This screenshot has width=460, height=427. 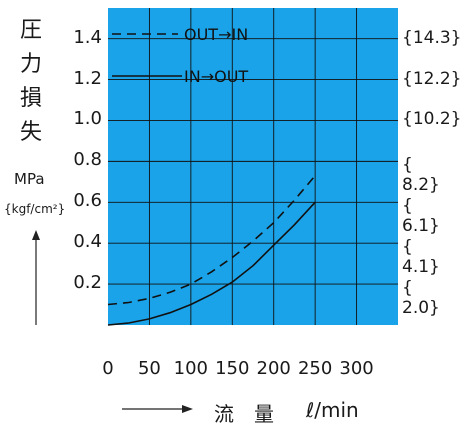 What do you see at coordinates (30, 64) in the screenshot?
I see `ylabel-char-2: 力` at bounding box center [30, 64].